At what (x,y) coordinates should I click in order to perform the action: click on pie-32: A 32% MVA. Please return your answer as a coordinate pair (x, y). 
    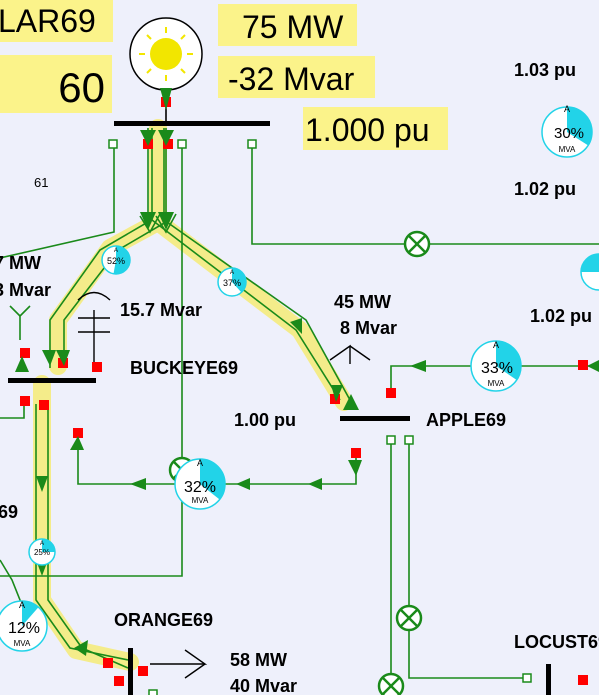
    Looking at the image, I should click on (200, 484).